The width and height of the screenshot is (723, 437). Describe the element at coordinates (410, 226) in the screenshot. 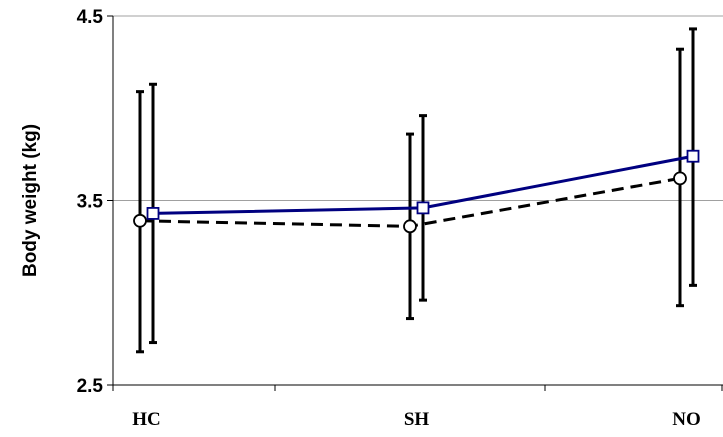

I see `series-1-point-sh` at that location.